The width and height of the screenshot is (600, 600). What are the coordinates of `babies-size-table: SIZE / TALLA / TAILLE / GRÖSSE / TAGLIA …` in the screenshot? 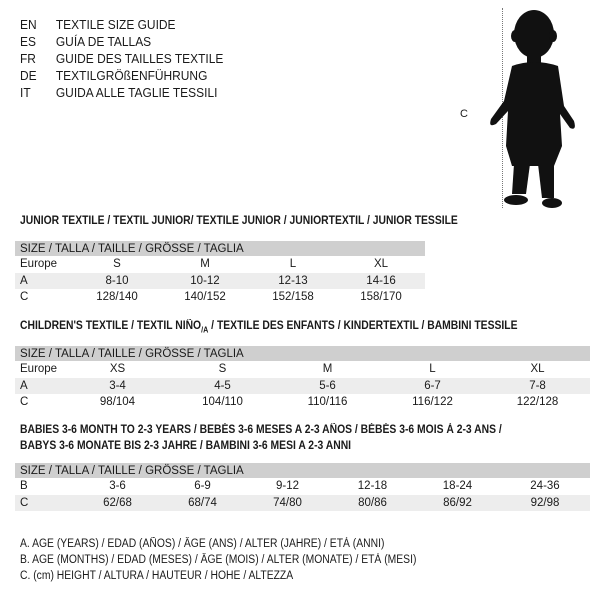 It's located at (302, 487).